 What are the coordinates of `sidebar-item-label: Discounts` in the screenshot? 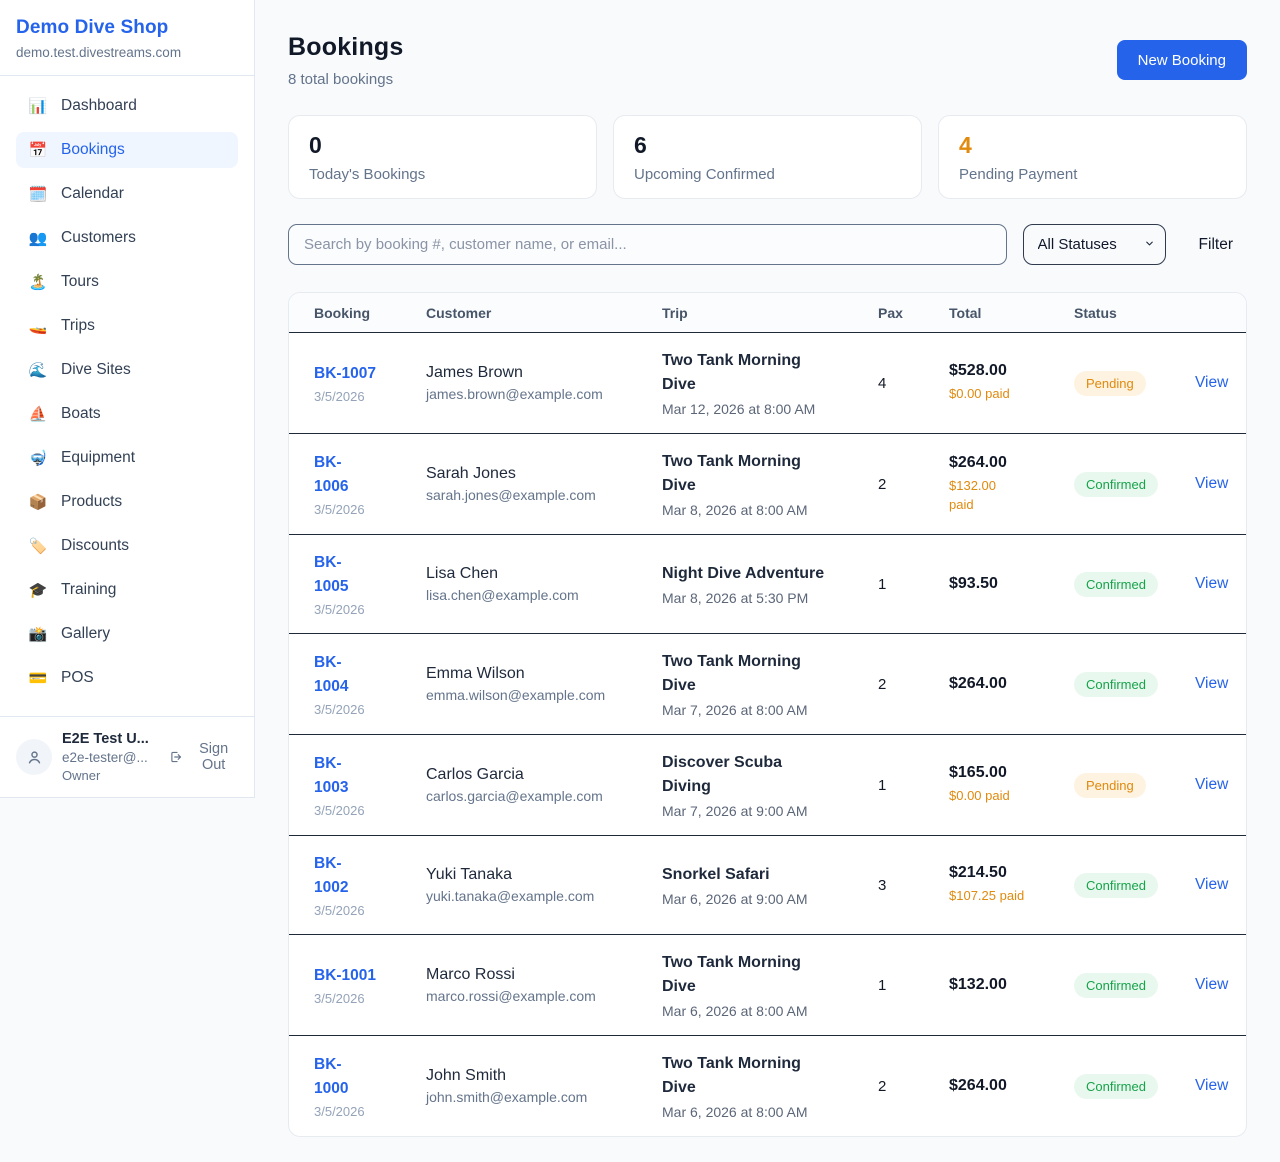 It's located at (95, 545).